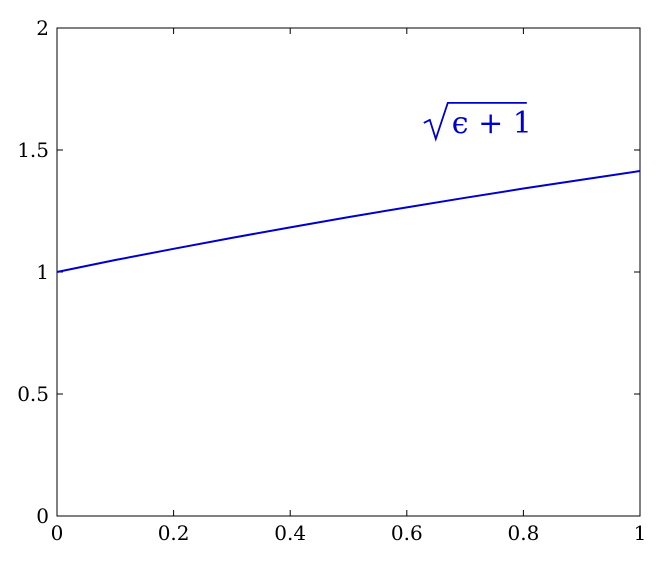 Image resolution: width=671 pixels, height=561 pixels. Describe the element at coordinates (33, 150) in the screenshot. I see `y-tick-label: 1.5` at that location.